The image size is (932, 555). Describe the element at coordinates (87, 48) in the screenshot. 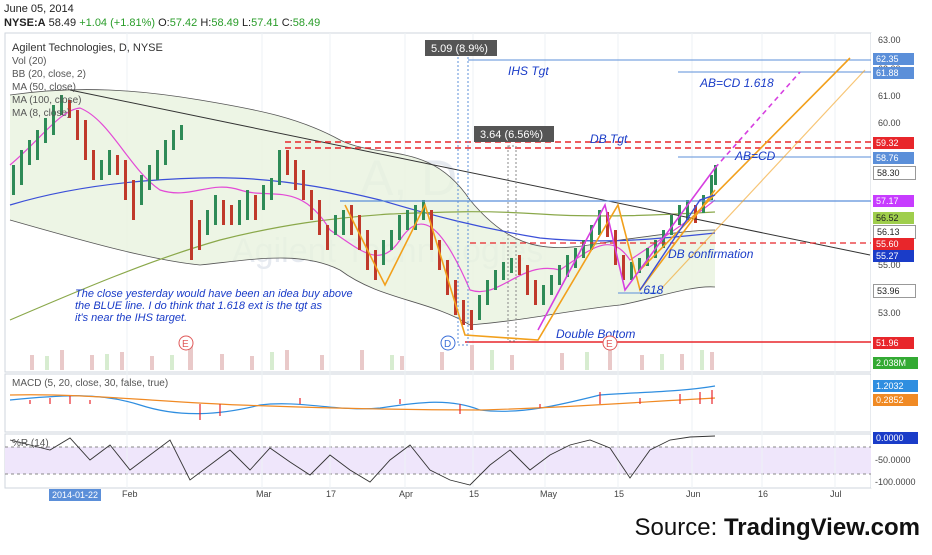

I see `legend-title: Agilent Technologies, D, NYSE` at that location.